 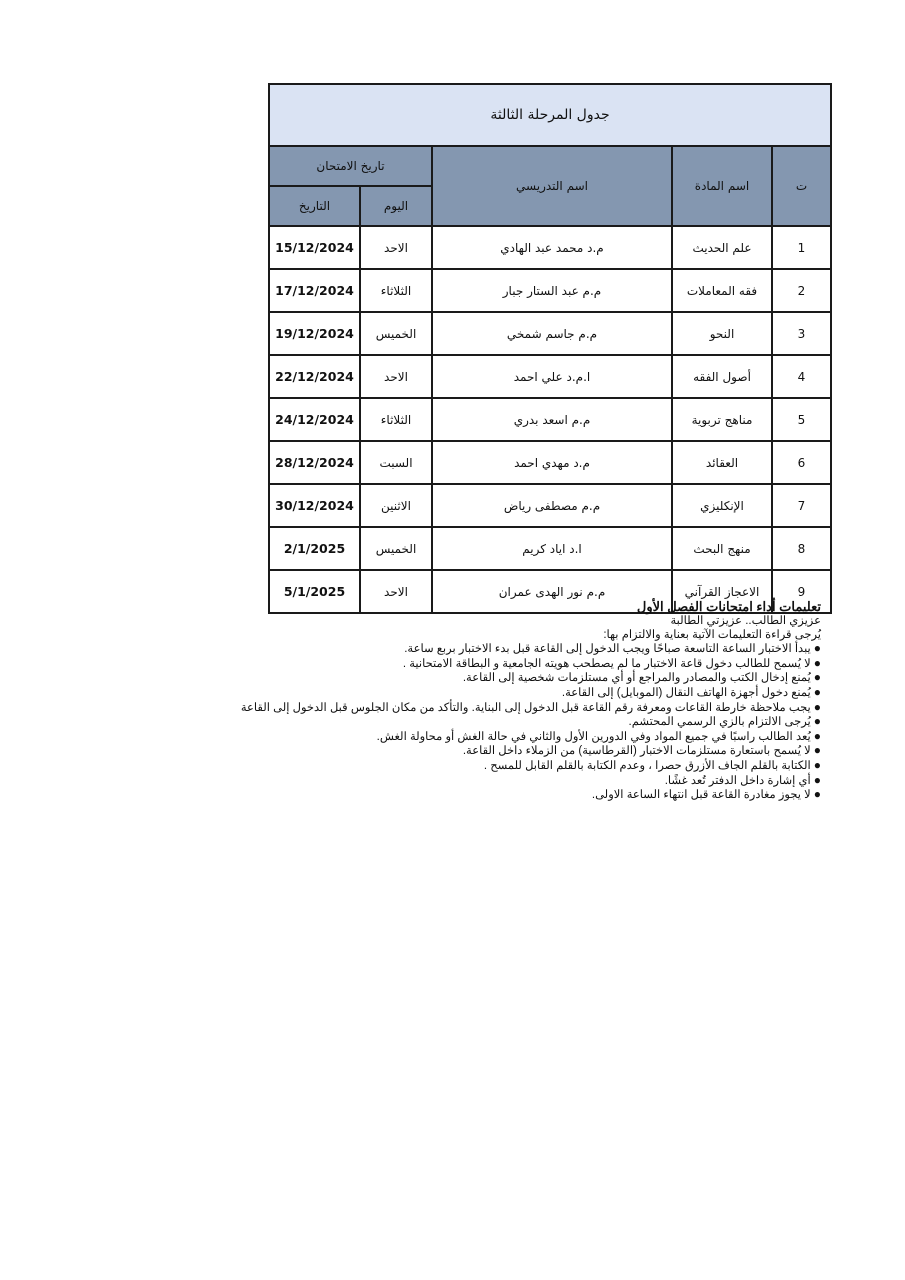 What do you see at coordinates (314, 376) in the screenshot?
I see `cell-date: 22/12/2024` at bounding box center [314, 376].